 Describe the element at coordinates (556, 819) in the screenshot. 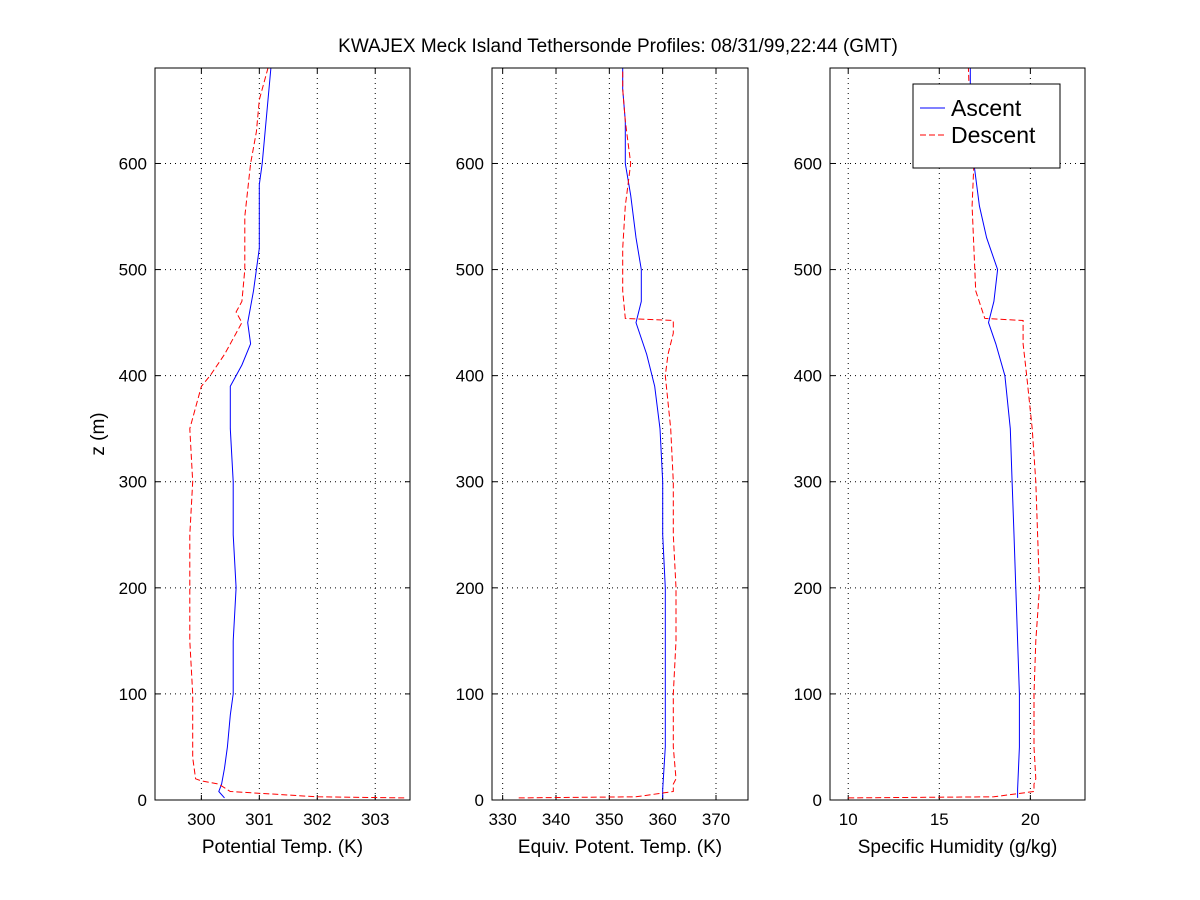

I see `x-tick-label: 340` at that location.